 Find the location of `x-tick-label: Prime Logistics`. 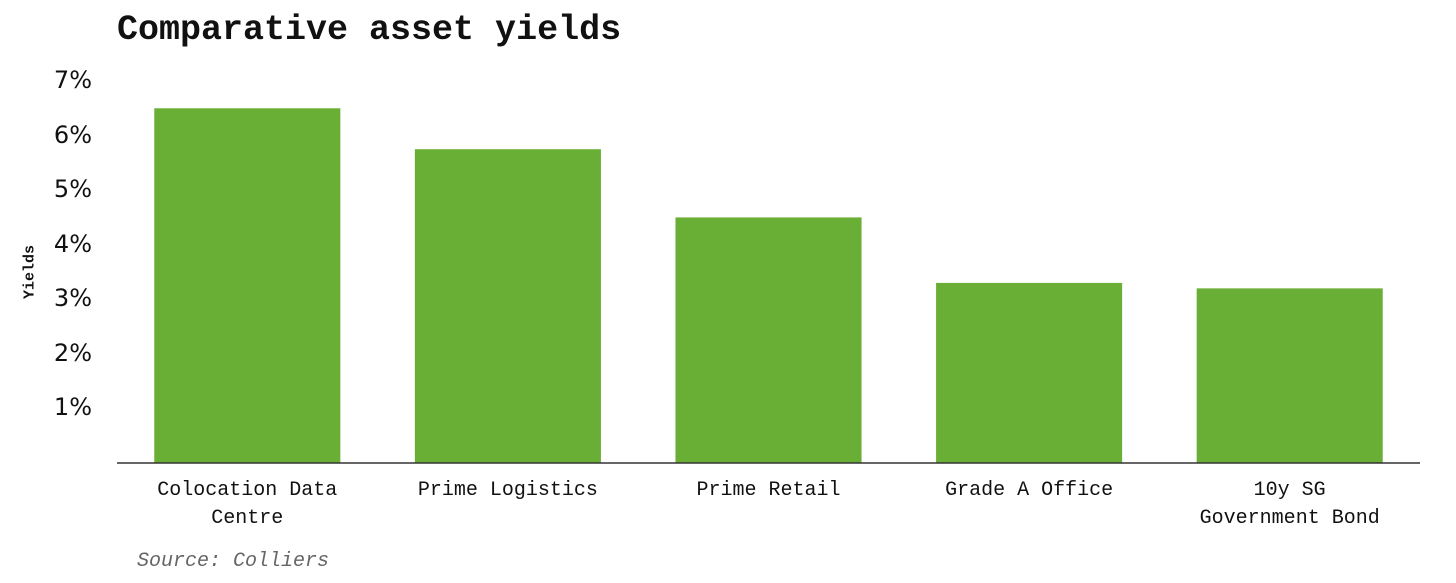

x-tick-label: Prime Logistics is located at coordinates (507, 490).